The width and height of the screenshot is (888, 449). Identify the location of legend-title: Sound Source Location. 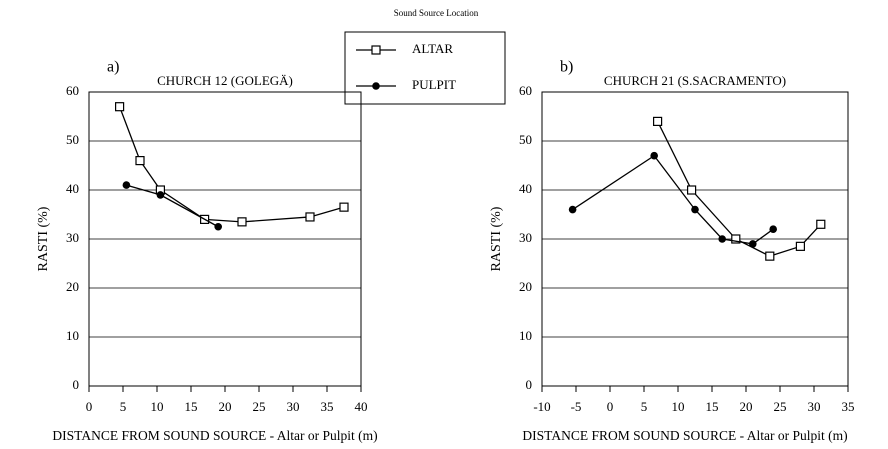
(436, 13).